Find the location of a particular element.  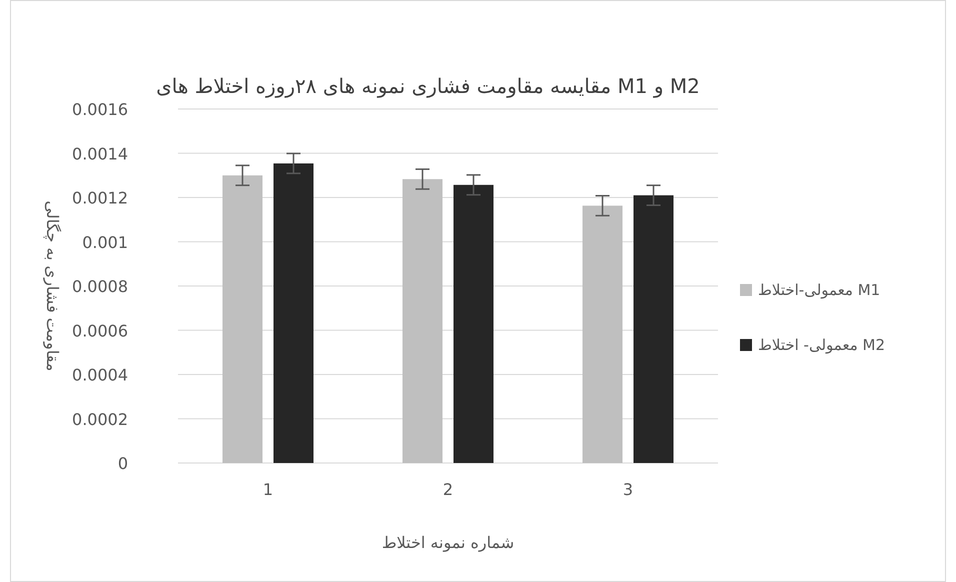

x-axis-title: شماره نمونه اختلاط is located at coordinates (448, 542).